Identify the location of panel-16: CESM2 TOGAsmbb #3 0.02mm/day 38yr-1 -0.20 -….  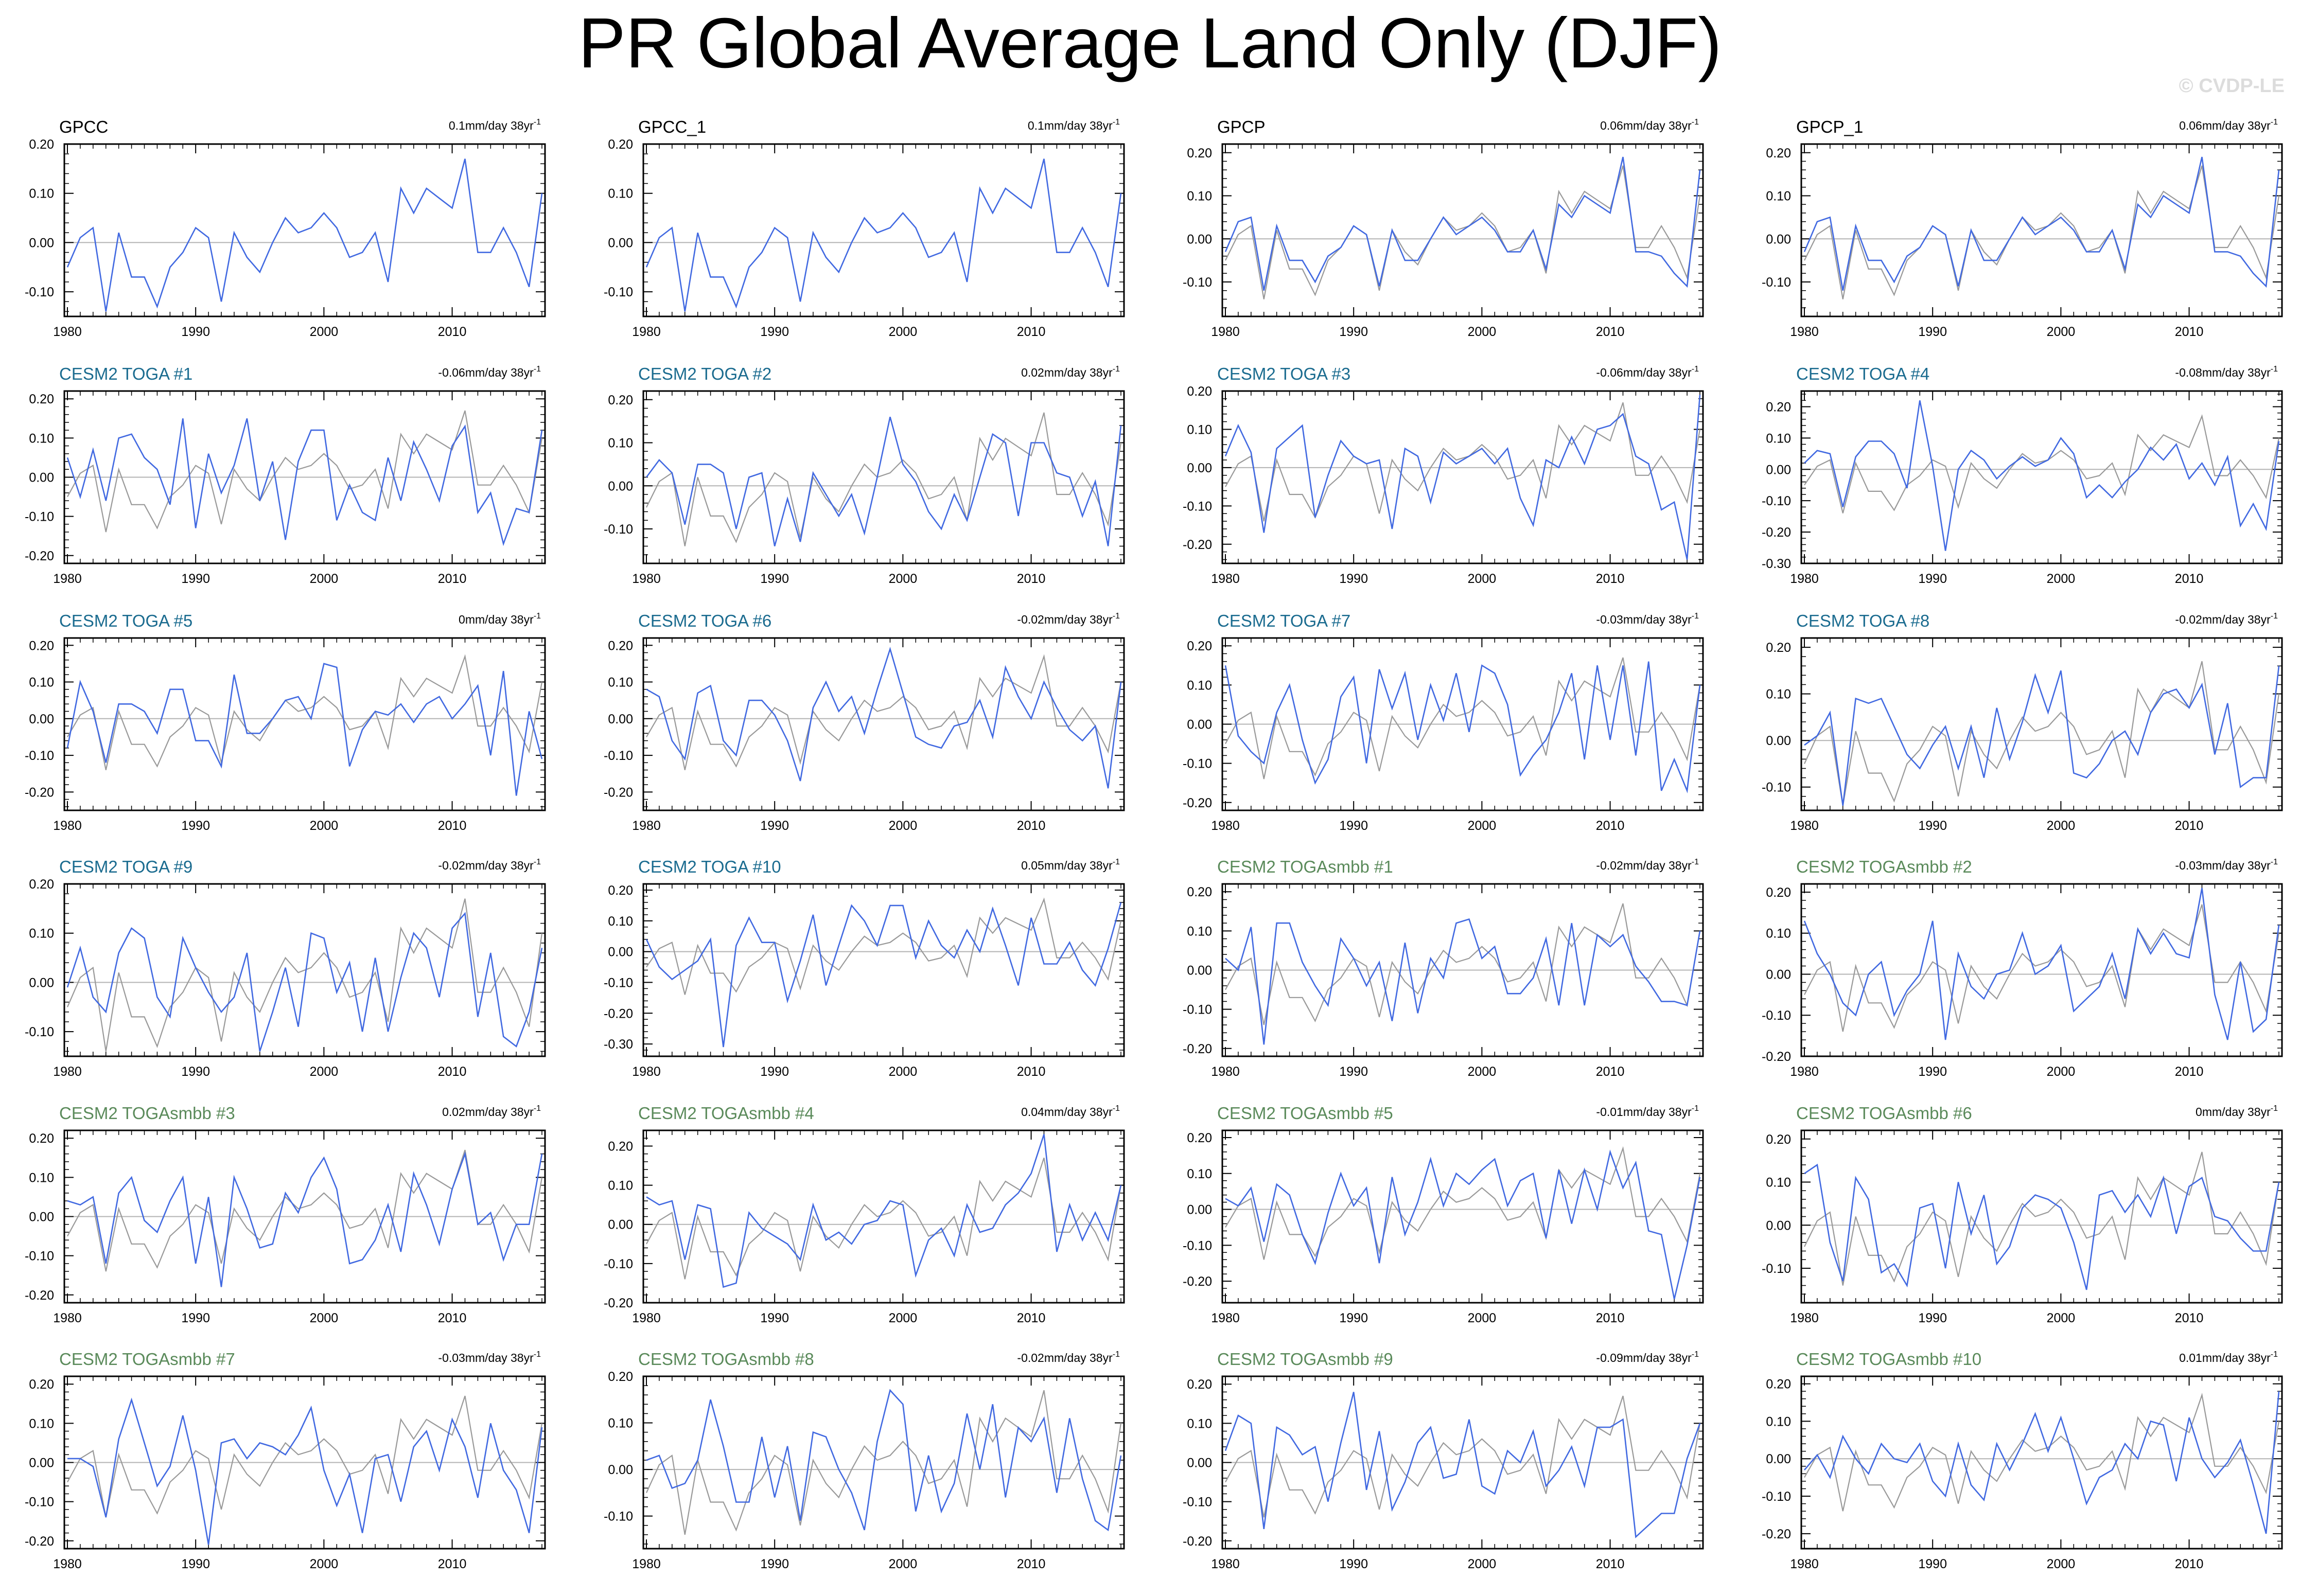
(285, 1214).